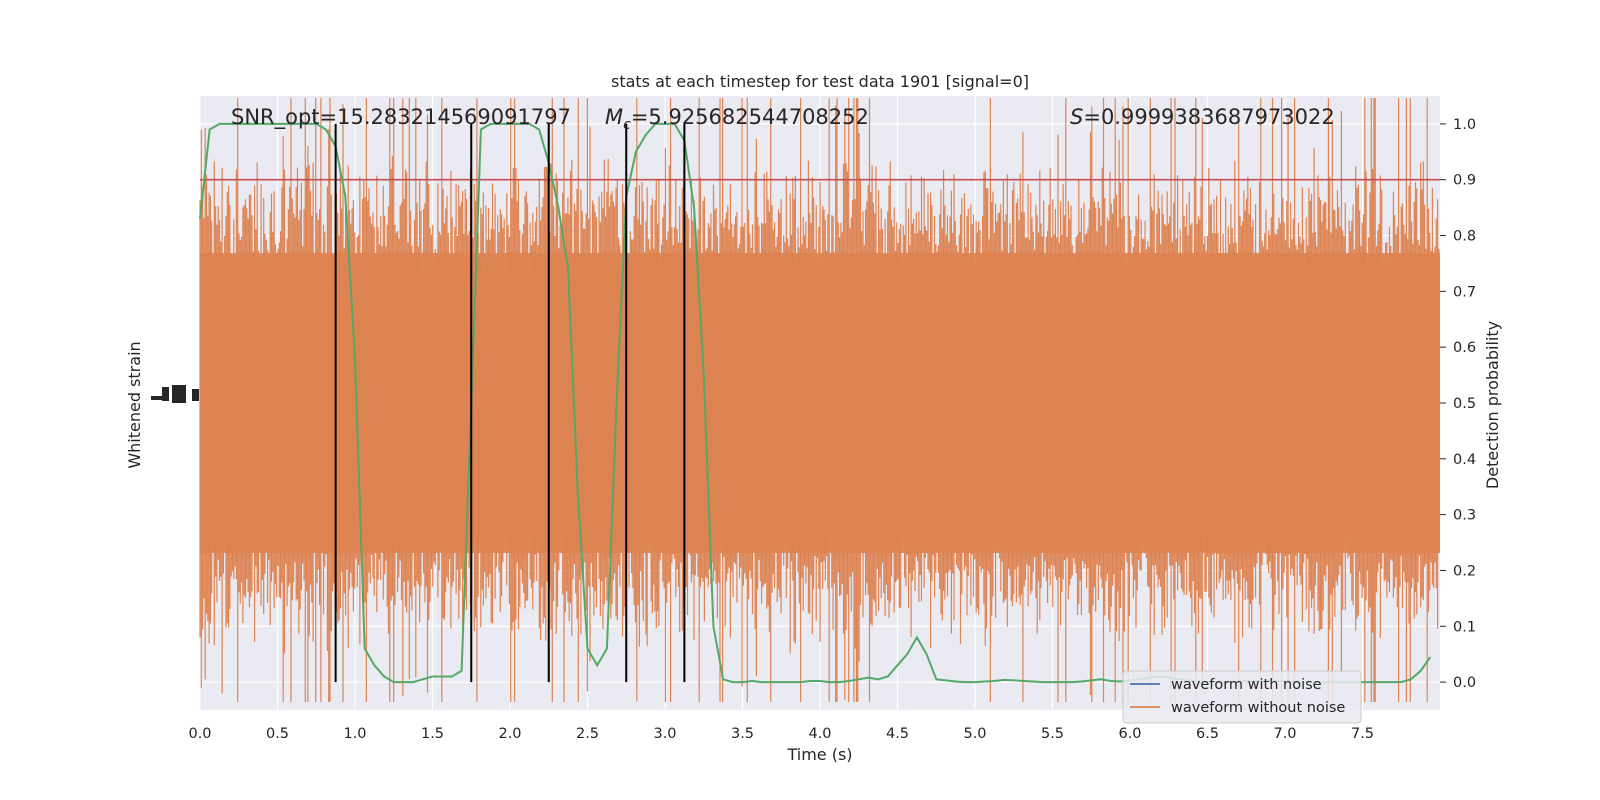 This screenshot has width=1600, height=800. I want to click on y-axis-label-left: Whitened strain, so click(134, 404).